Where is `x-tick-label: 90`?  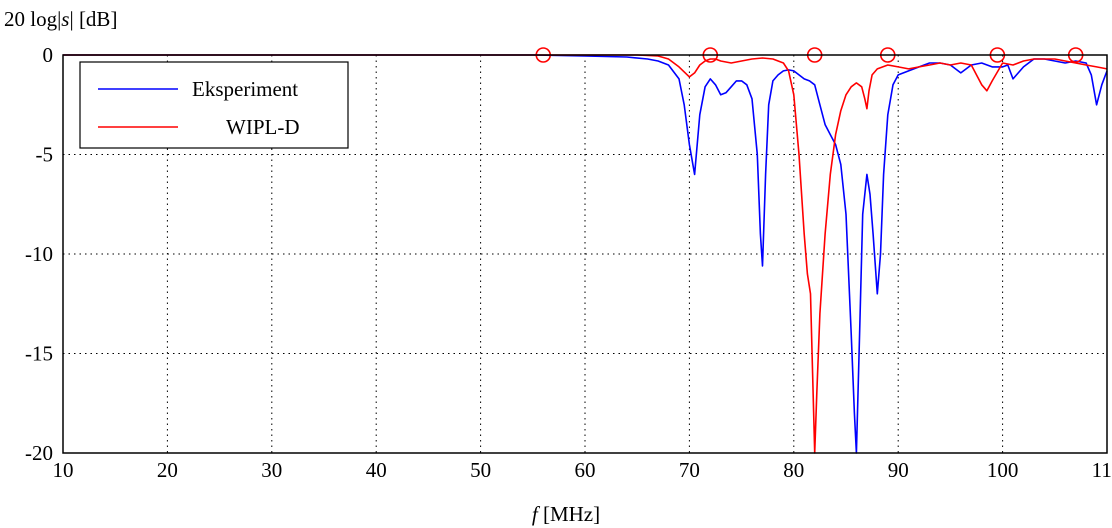
x-tick-label: 90 is located at coordinates (898, 470).